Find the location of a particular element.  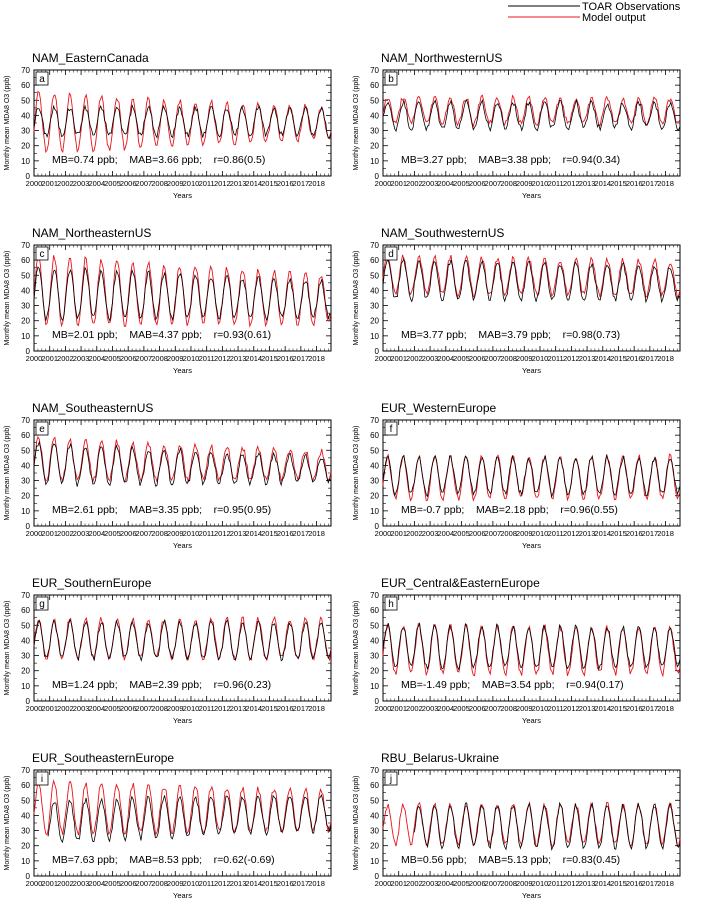

legend: TOAR Observations Model output is located at coordinates (594, 12).